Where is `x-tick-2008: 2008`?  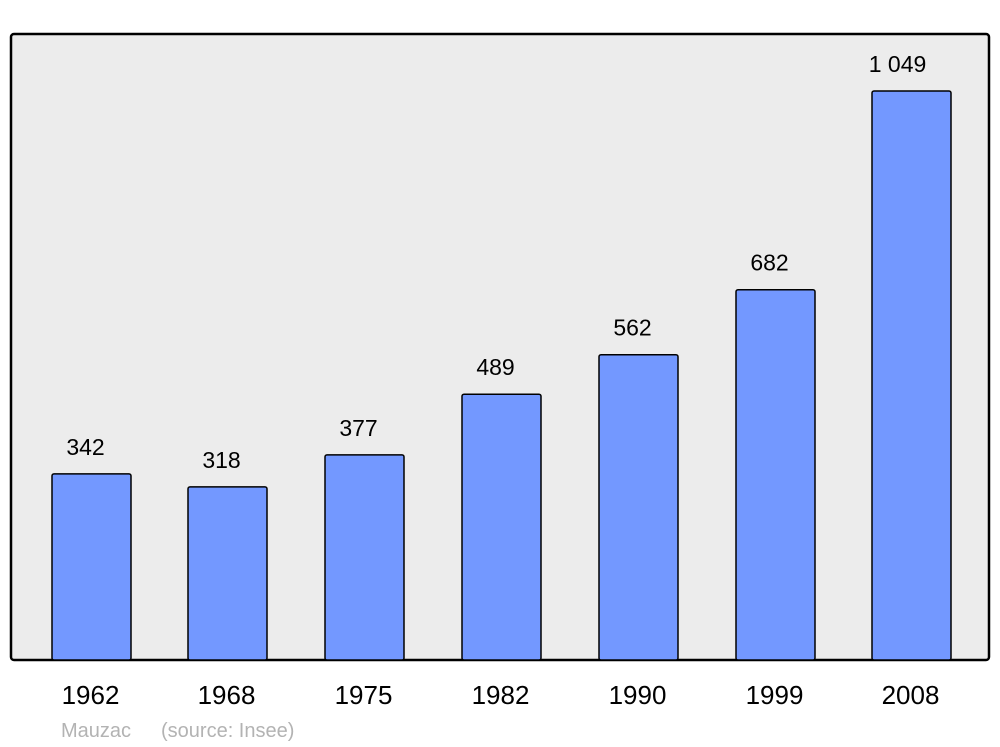
x-tick-2008: 2008 is located at coordinates (911, 695).